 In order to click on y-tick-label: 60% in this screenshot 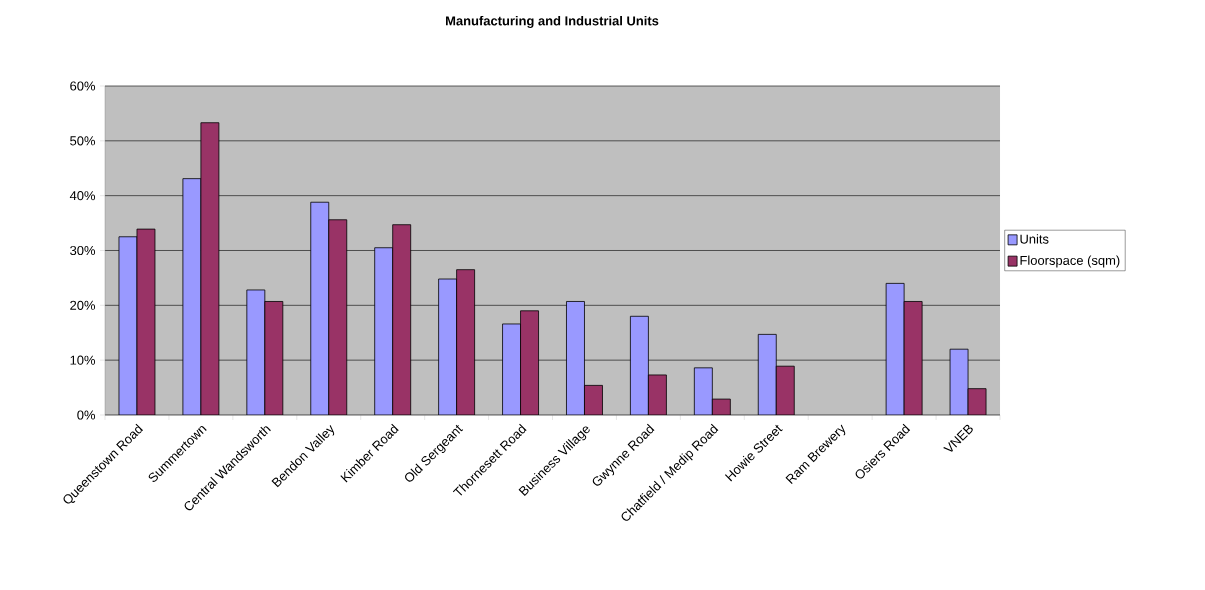, I will do `click(83, 86)`.